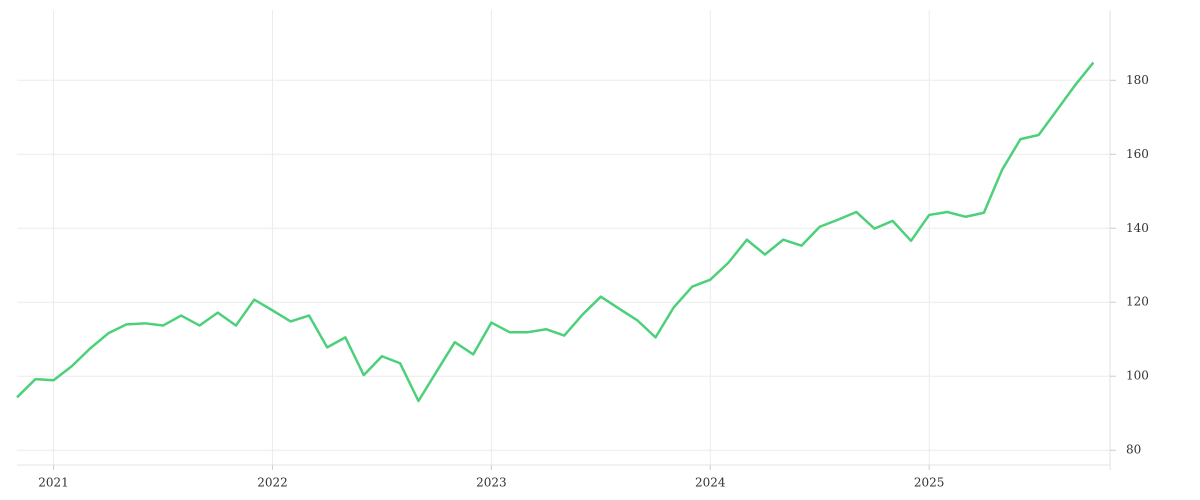  What do you see at coordinates (929, 483) in the screenshot?
I see `x-tick-label: 2025` at bounding box center [929, 483].